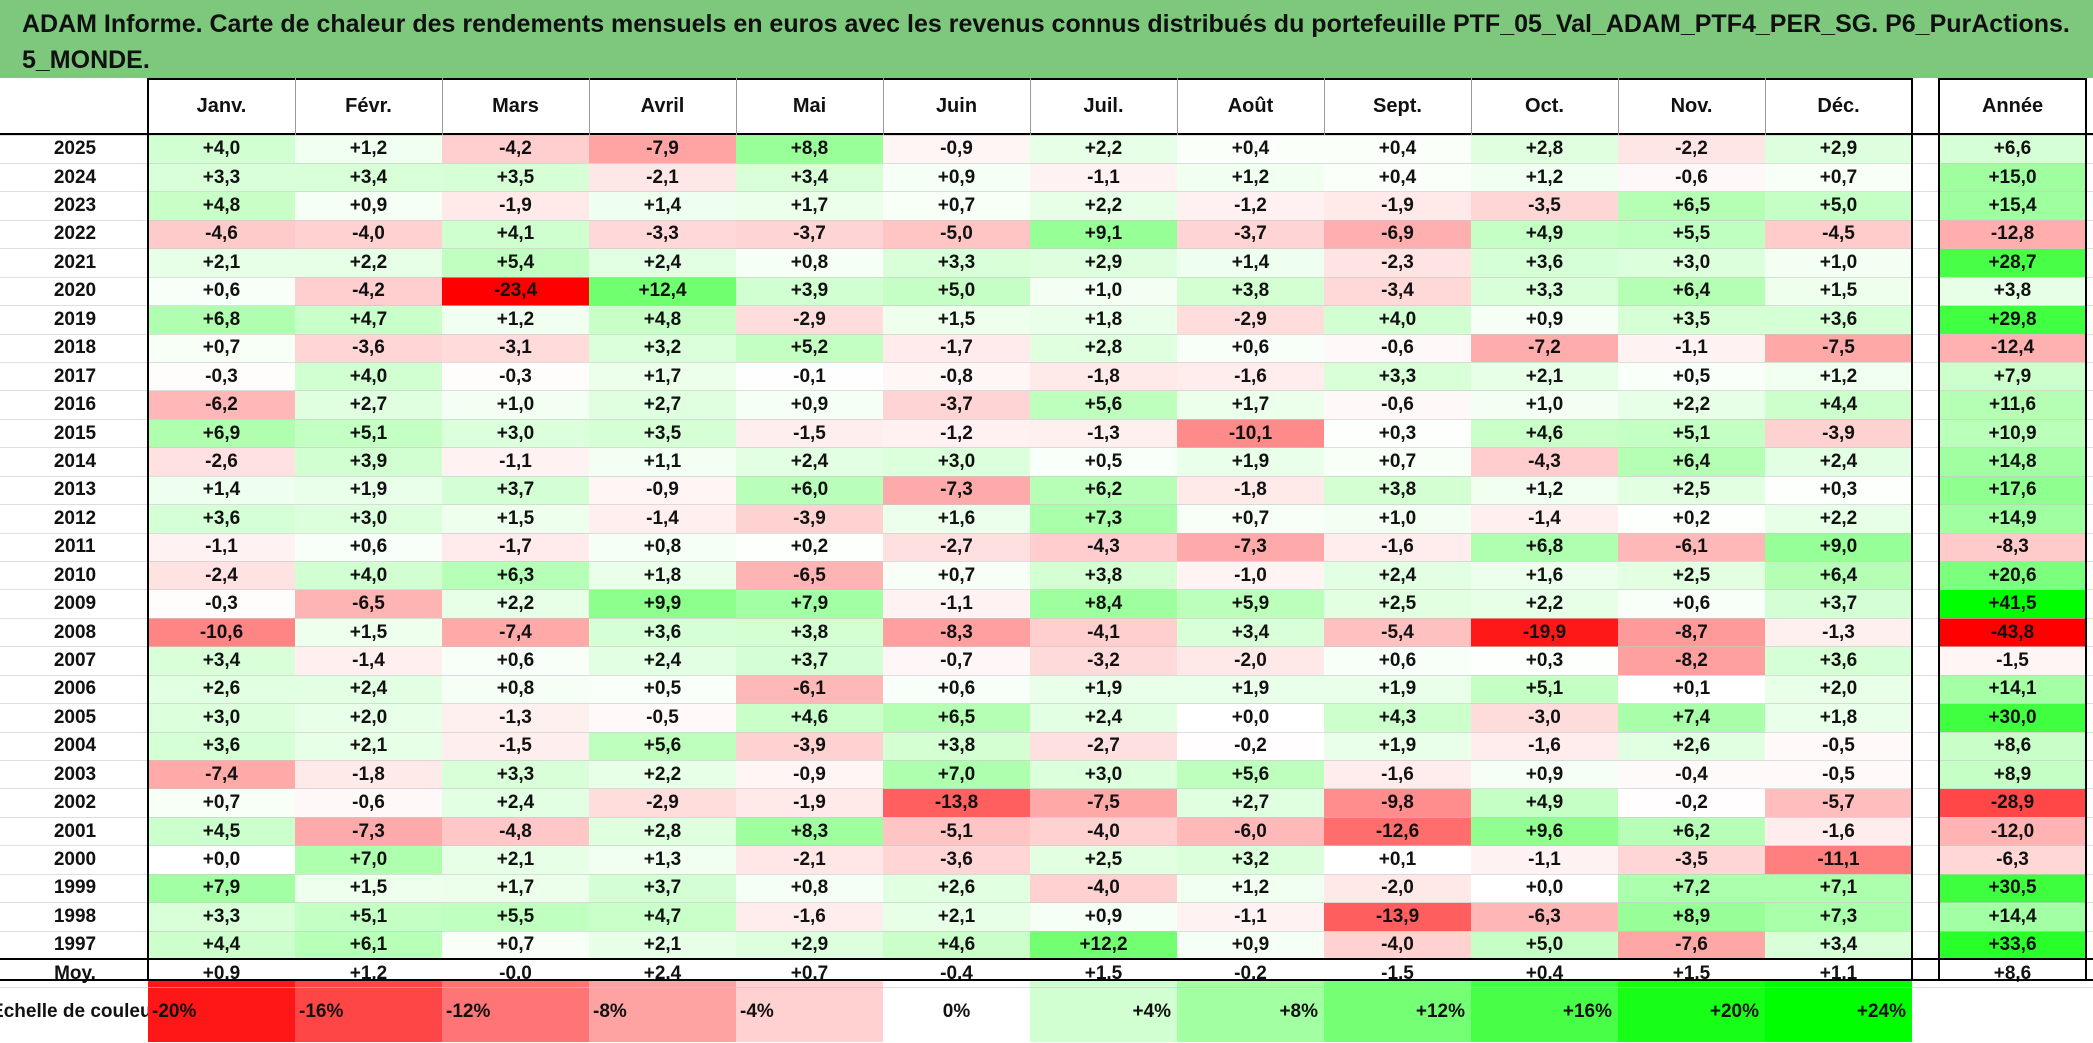 This screenshot has height=1043, width=2093. Describe the element at coordinates (1544, 945) in the screenshot. I see `heatmap-cell: +5,0` at that location.